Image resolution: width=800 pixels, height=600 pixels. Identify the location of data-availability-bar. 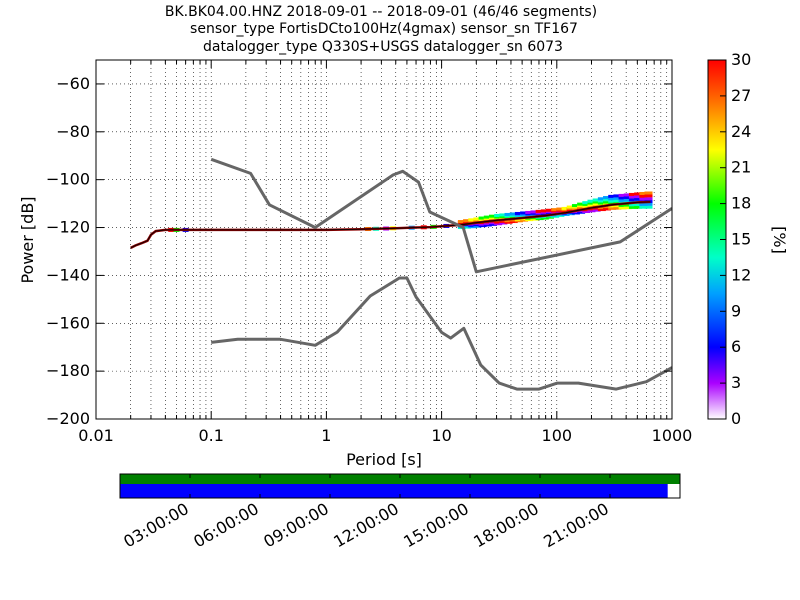
(394, 491).